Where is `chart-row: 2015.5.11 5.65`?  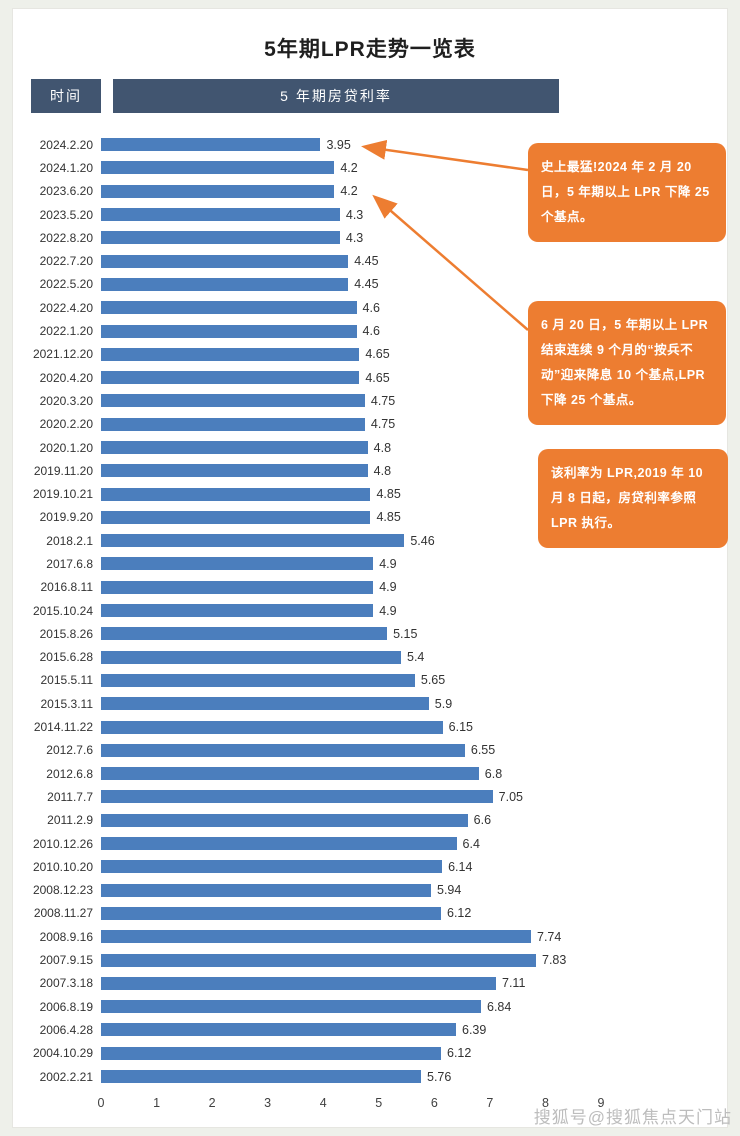 chart-row: 2015.5.11 5.65 is located at coordinates (374, 680).